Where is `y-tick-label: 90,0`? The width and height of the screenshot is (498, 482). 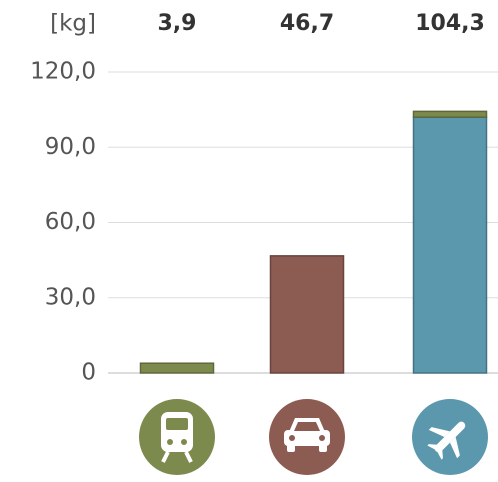
y-tick-label: 90,0 is located at coordinates (70, 147).